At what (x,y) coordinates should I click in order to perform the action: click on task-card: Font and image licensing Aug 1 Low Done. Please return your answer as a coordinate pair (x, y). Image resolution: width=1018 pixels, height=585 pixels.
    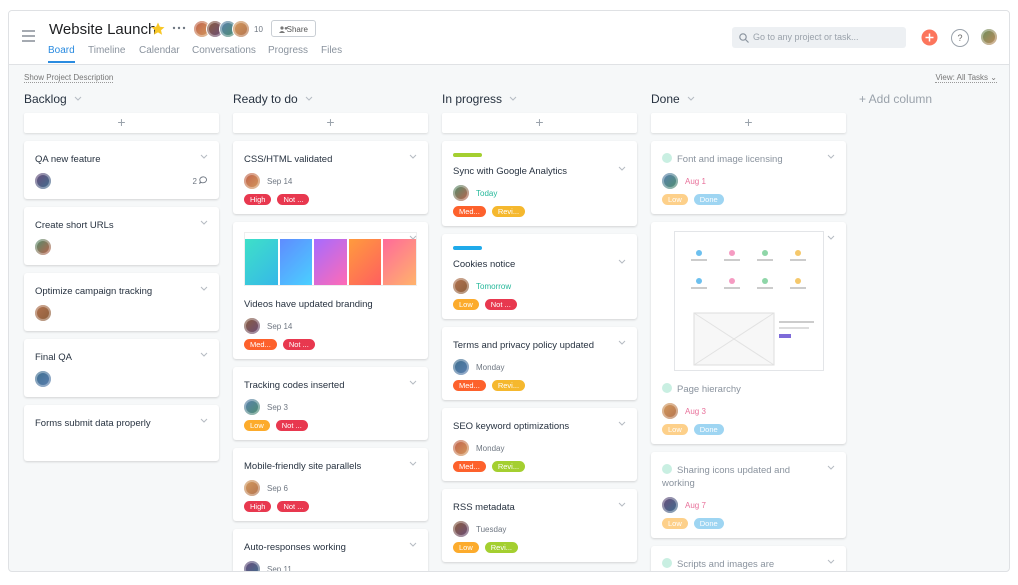
    Looking at the image, I should click on (748, 177).